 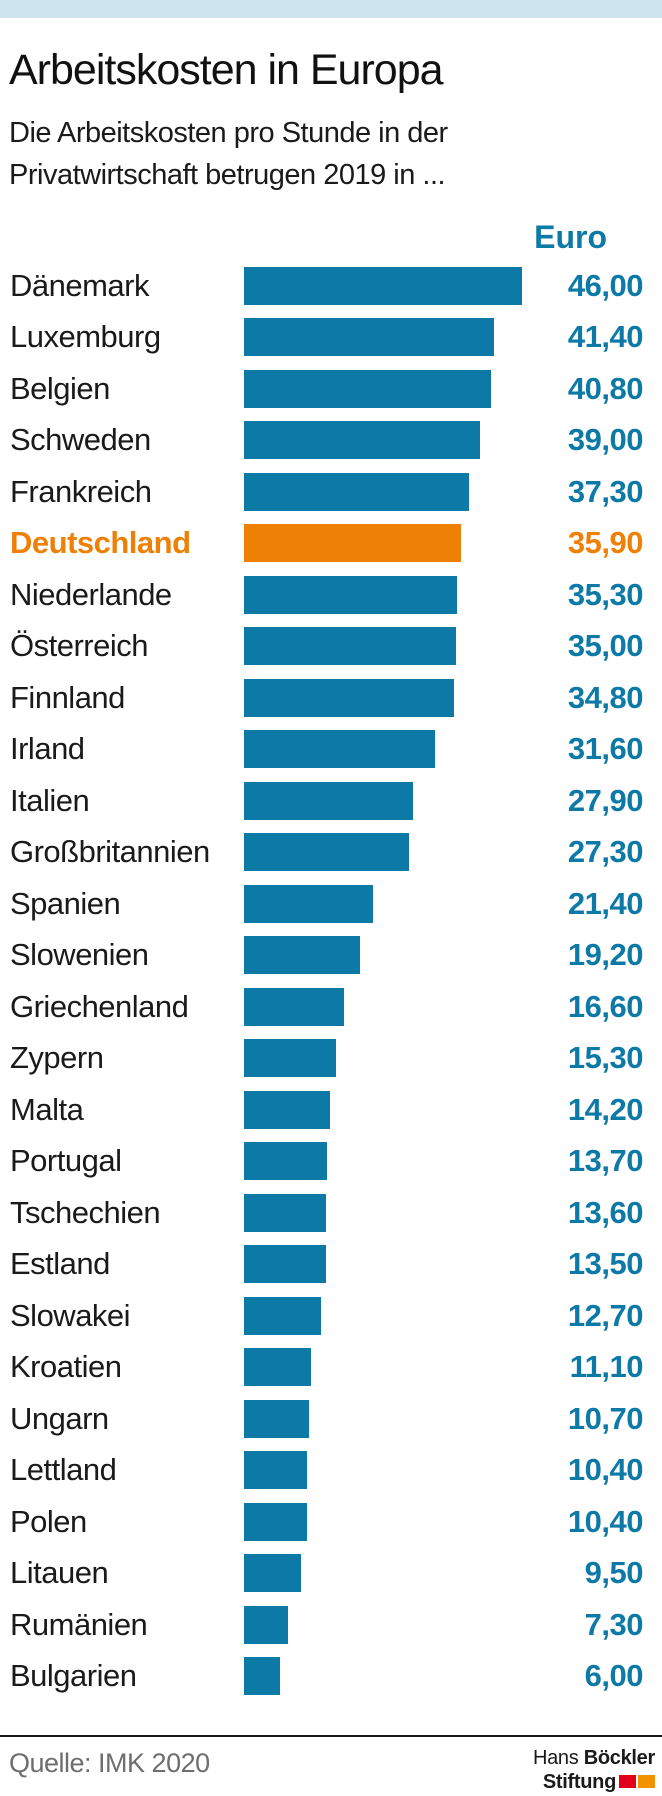 I want to click on value-label: 6,00, so click(x=614, y=1676).